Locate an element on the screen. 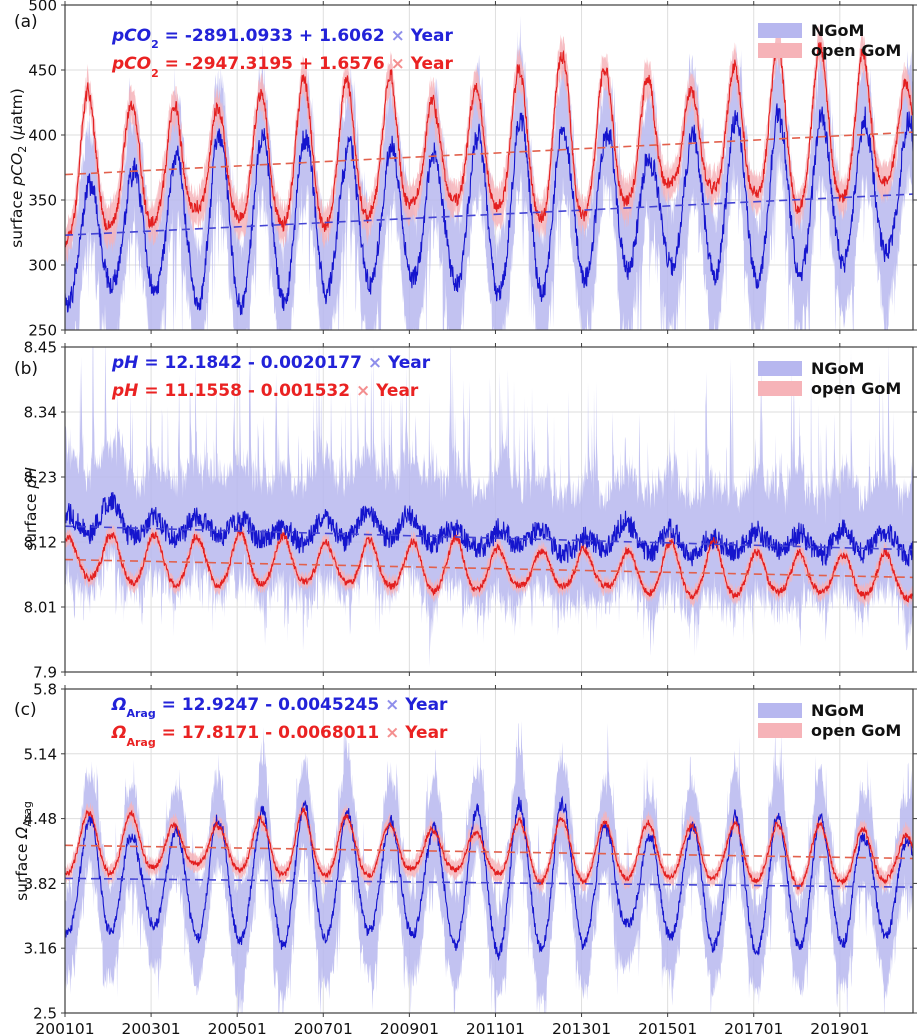 The width and height of the screenshot is (922, 1034). x-tick-label: 200901 is located at coordinates (409, 1027).